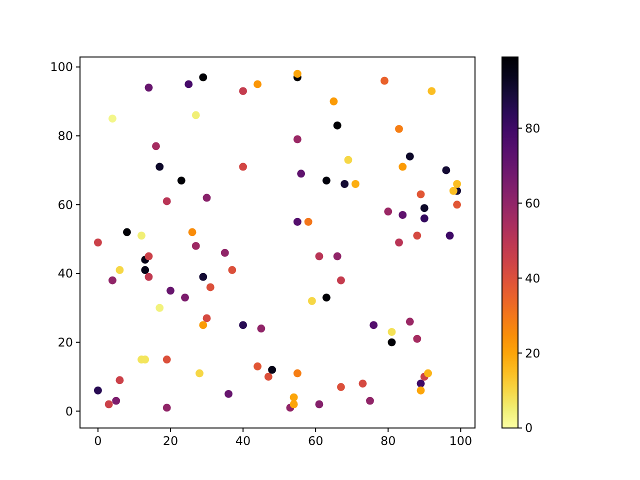  Describe the element at coordinates (65, 205) in the screenshot. I see `y-tick-label: 60` at that location.